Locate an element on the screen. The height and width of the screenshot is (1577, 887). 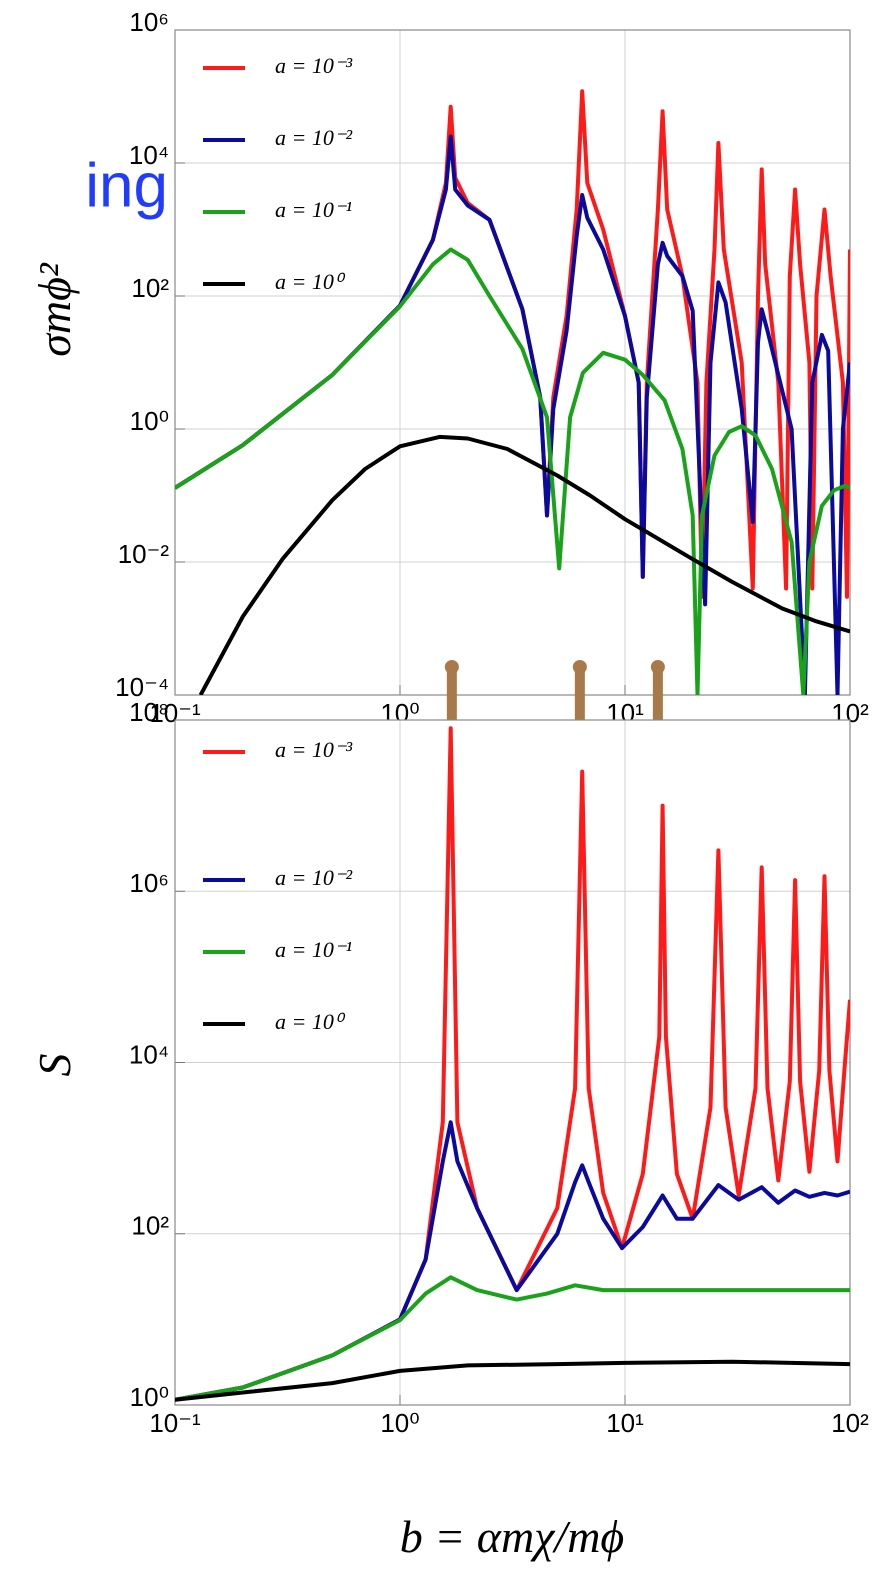
x-tick-label: 10⁰ is located at coordinates (399, 1423).